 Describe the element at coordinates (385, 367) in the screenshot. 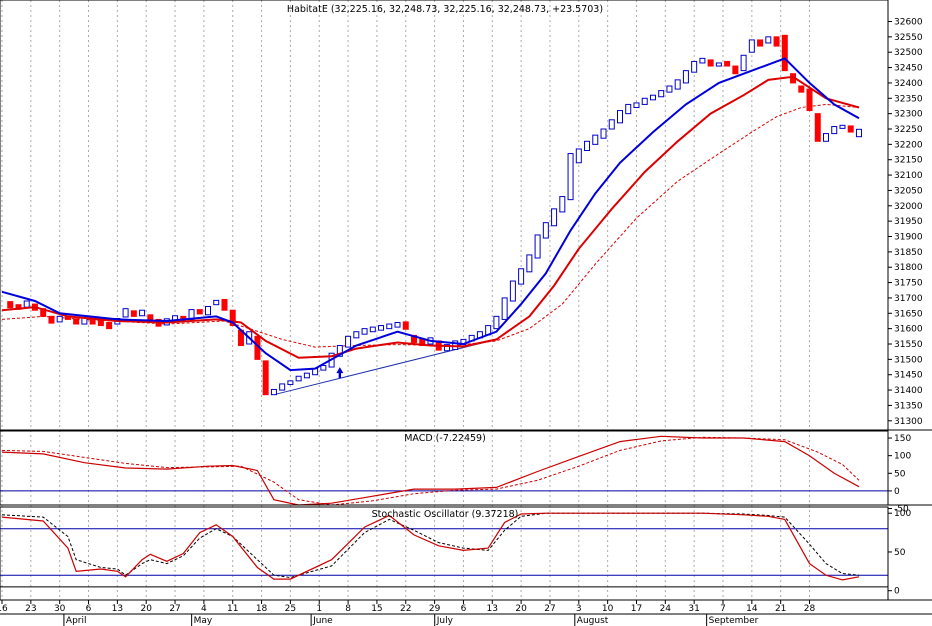

I see `trendline` at that location.